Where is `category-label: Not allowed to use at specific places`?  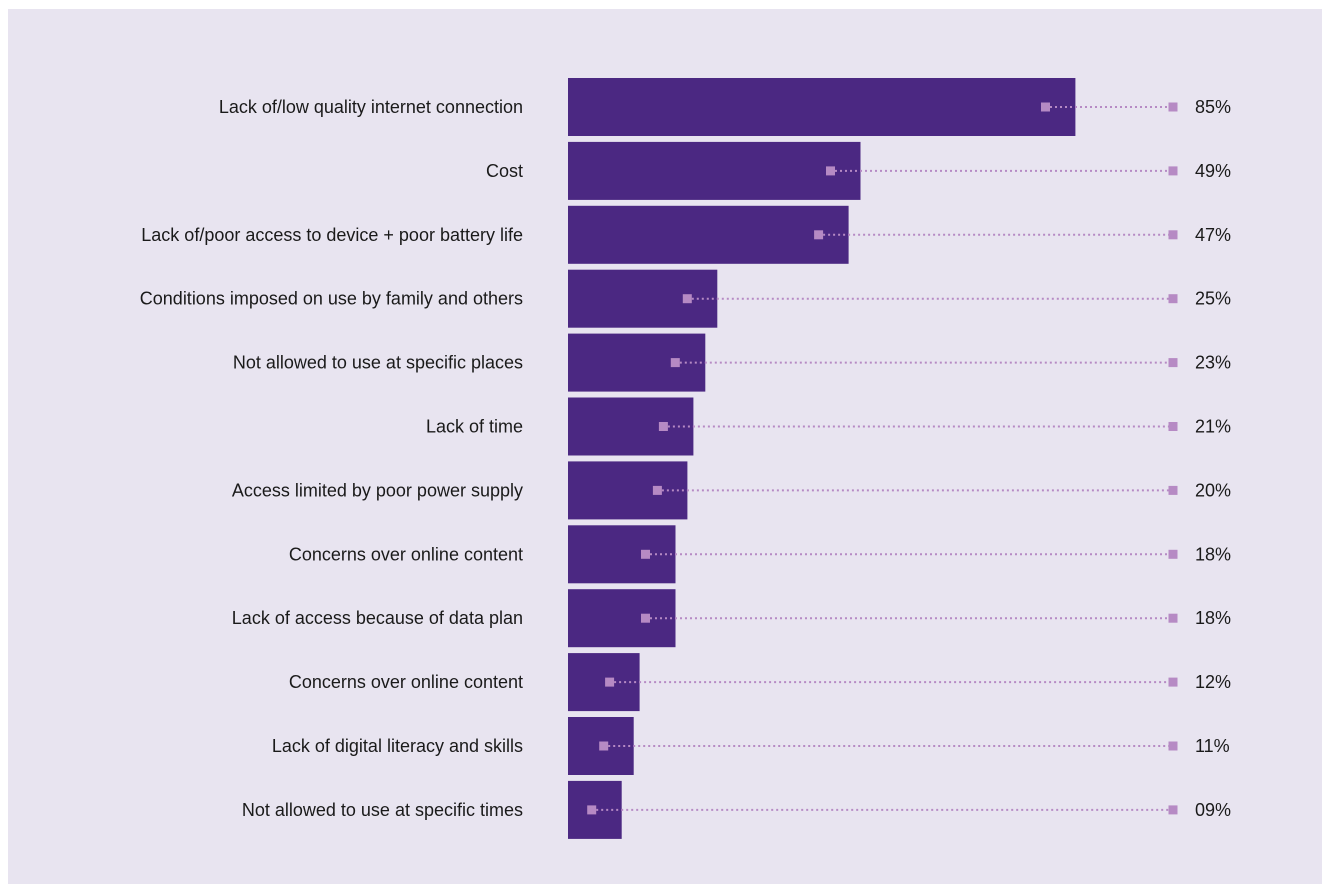
category-label: Not allowed to use at specific places is located at coordinates (378, 363).